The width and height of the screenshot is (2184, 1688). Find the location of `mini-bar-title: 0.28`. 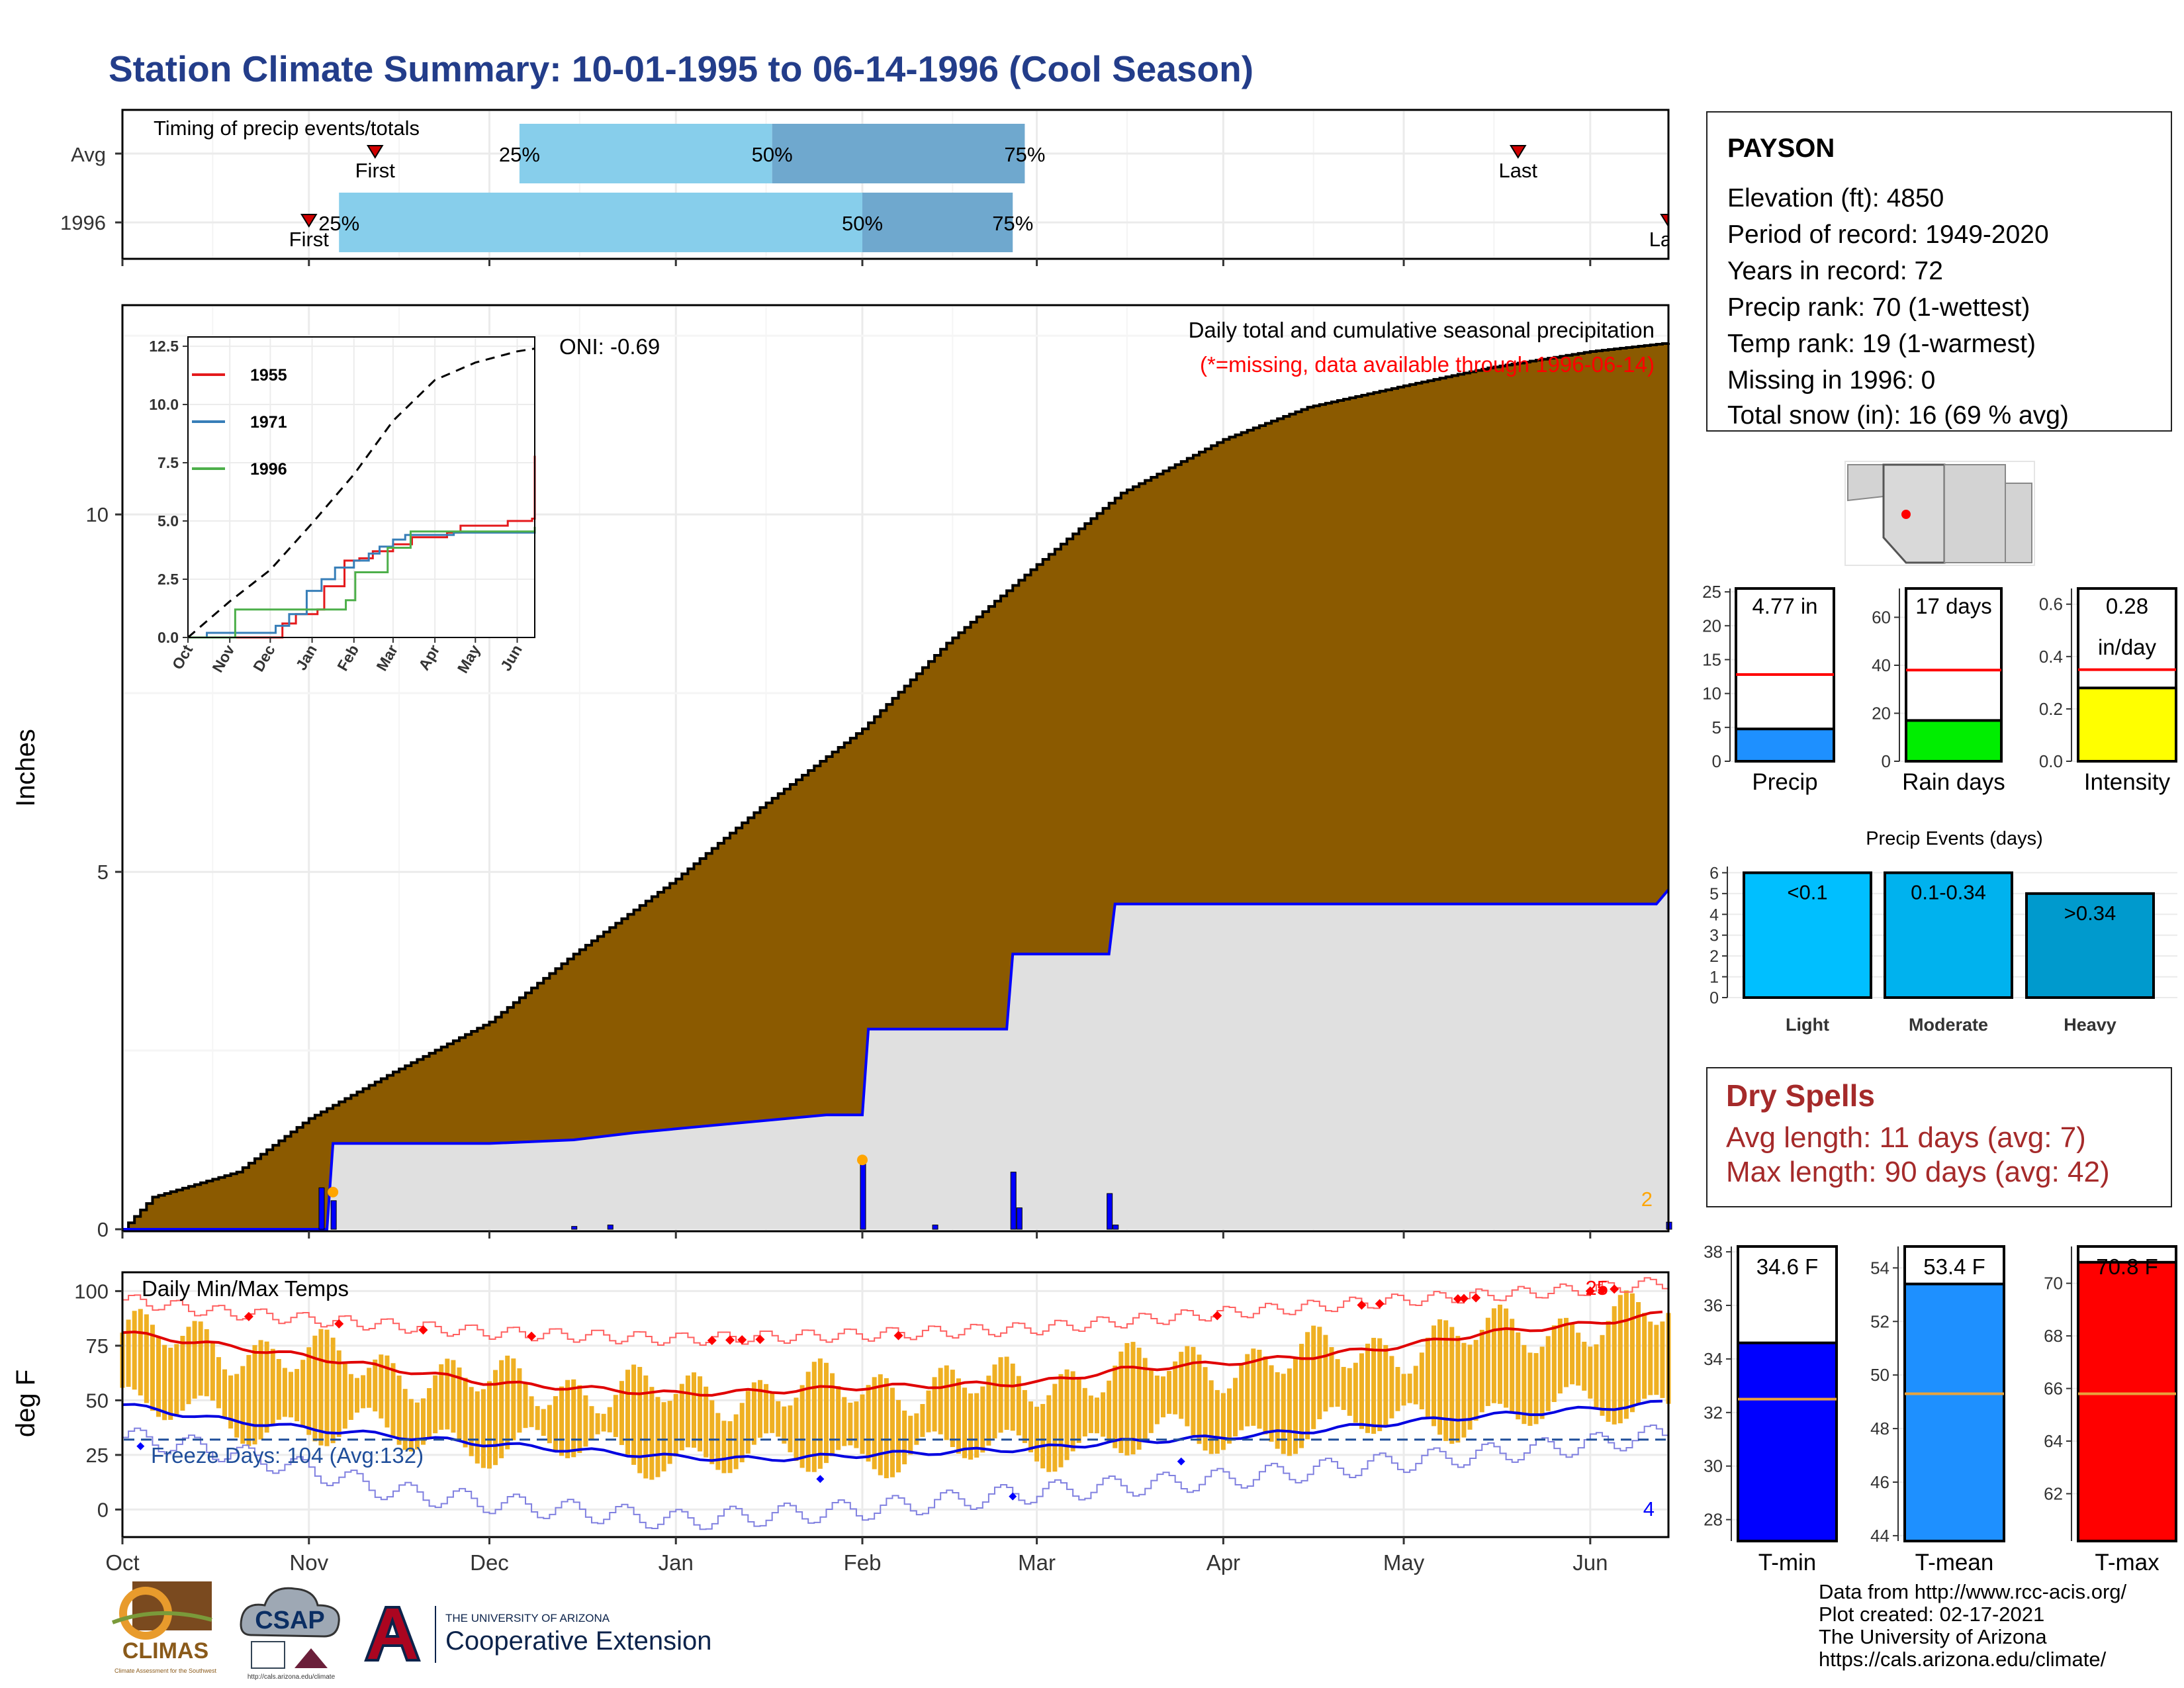

mini-bar-title: 0.28 is located at coordinates (2127, 606).